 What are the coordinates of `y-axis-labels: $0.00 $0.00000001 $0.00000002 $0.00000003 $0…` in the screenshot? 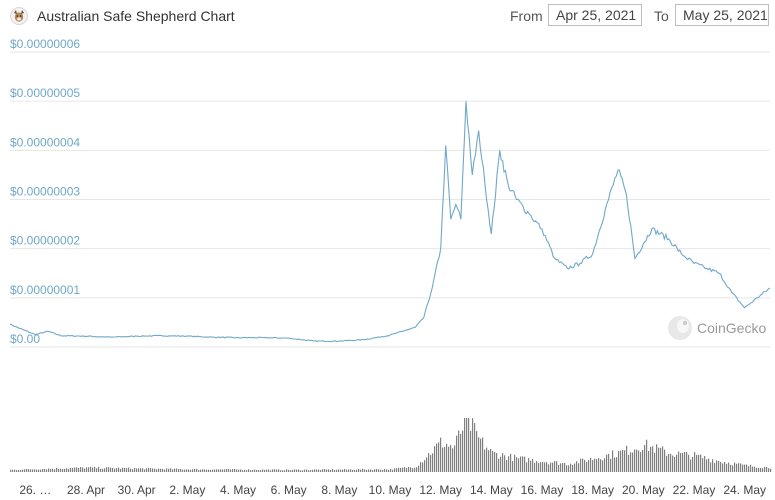 It's located at (45, 191).